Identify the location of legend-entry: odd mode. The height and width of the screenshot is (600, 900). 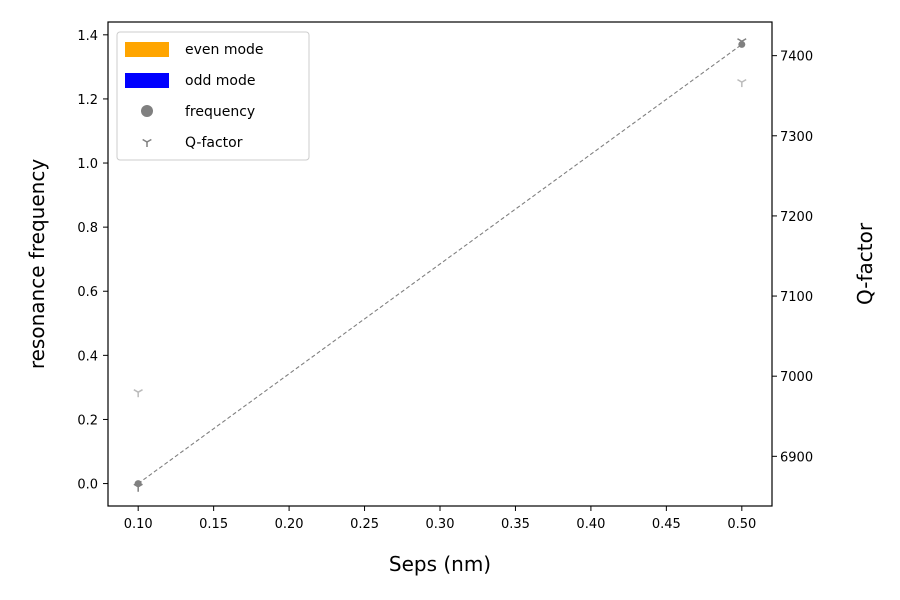
(190, 81).